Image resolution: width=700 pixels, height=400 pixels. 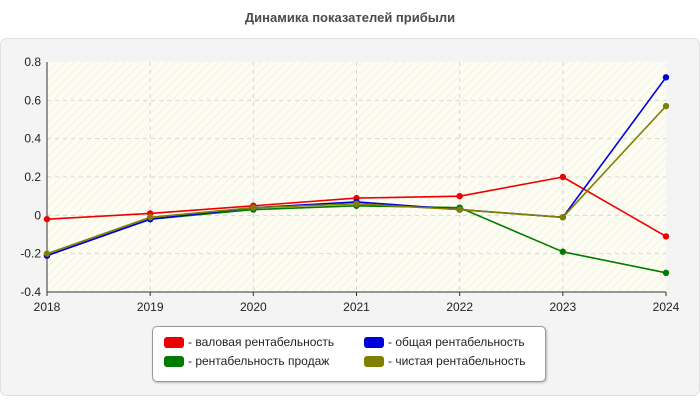 I want to click on legend-item-sales: - рентабельность продаж, so click(x=246, y=361).